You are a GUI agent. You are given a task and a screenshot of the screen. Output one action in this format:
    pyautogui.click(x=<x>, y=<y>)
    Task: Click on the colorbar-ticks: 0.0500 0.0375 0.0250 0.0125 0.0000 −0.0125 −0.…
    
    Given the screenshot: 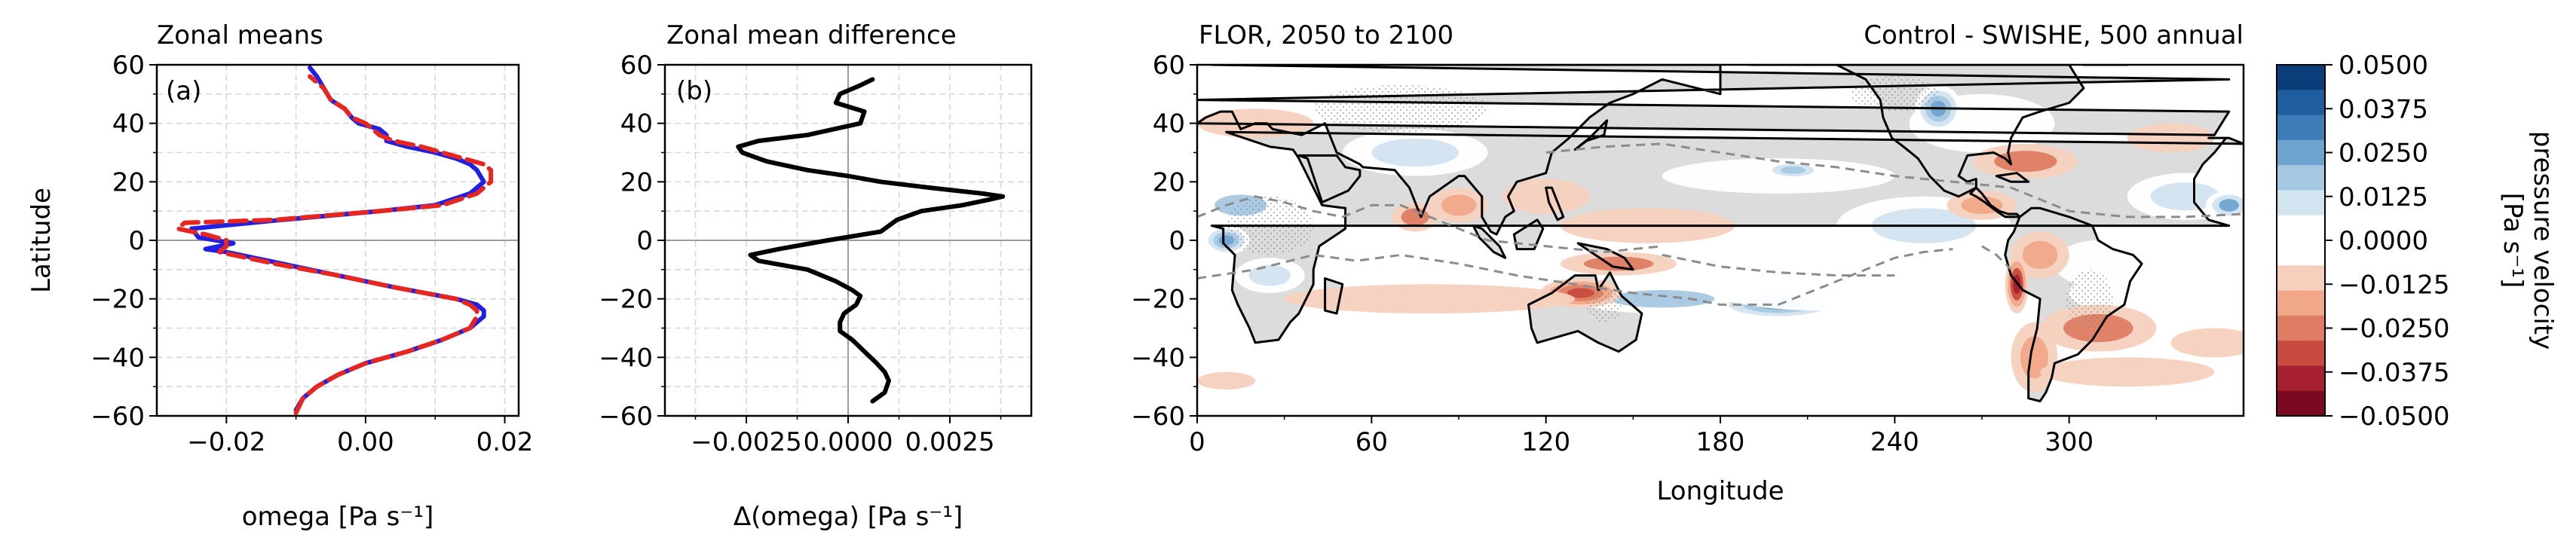 What is the action you would take?
    pyautogui.click(x=2387, y=241)
    